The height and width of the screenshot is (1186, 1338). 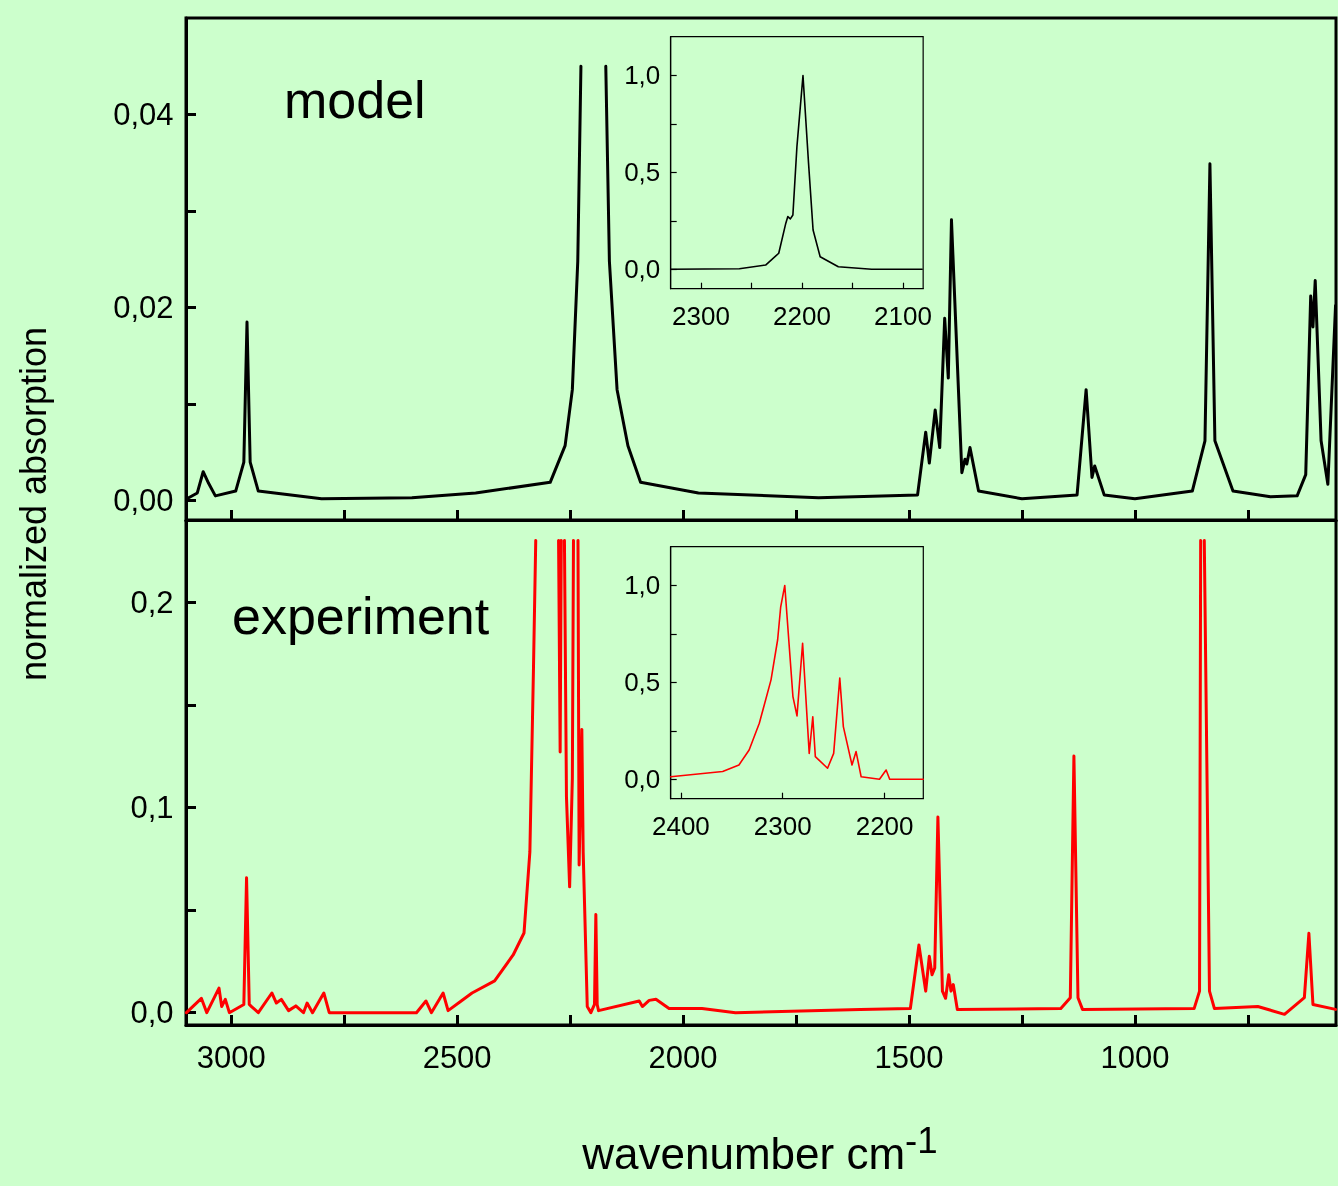 What do you see at coordinates (355, 100) in the screenshot?
I see `annotation: model` at bounding box center [355, 100].